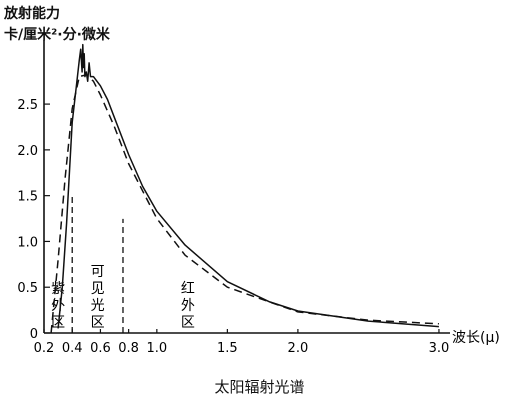 This screenshot has width=519, height=416. What do you see at coordinates (27, 242) in the screenshot?
I see `y-tick-label: 1.0` at bounding box center [27, 242].